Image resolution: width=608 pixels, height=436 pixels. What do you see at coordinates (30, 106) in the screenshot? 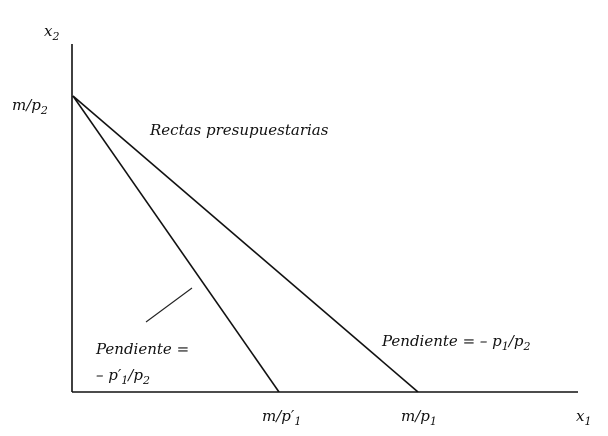
I see `y-intercept-label: m/p2` at bounding box center [30, 106].